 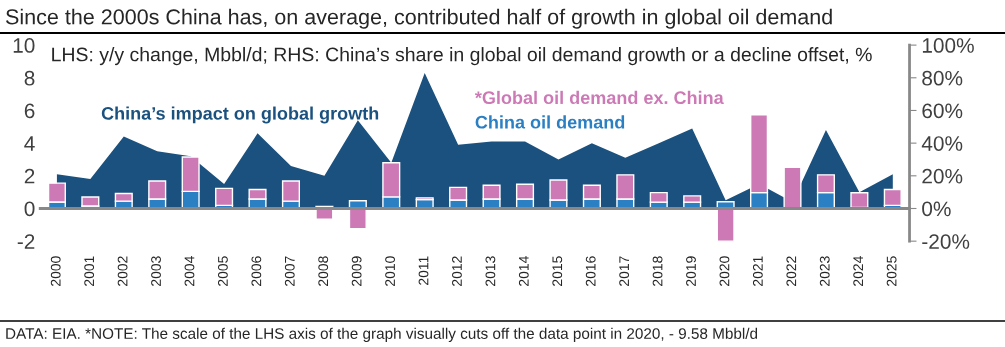 I want to click on x-tick-label: 2023, so click(x=824, y=271).